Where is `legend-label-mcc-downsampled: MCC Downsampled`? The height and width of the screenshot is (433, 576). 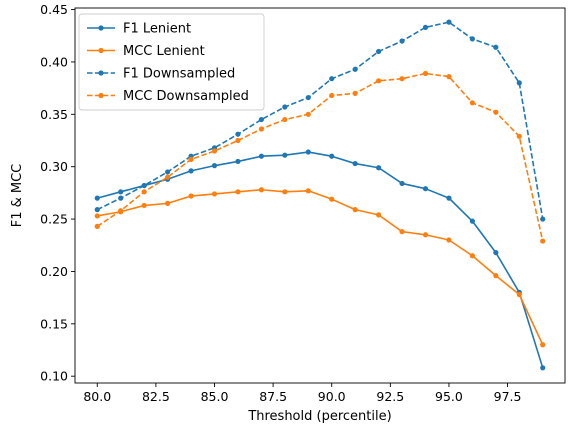 legend-label-mcc-downsampled: MCC Downsampled is located at coordinates (186, 96).